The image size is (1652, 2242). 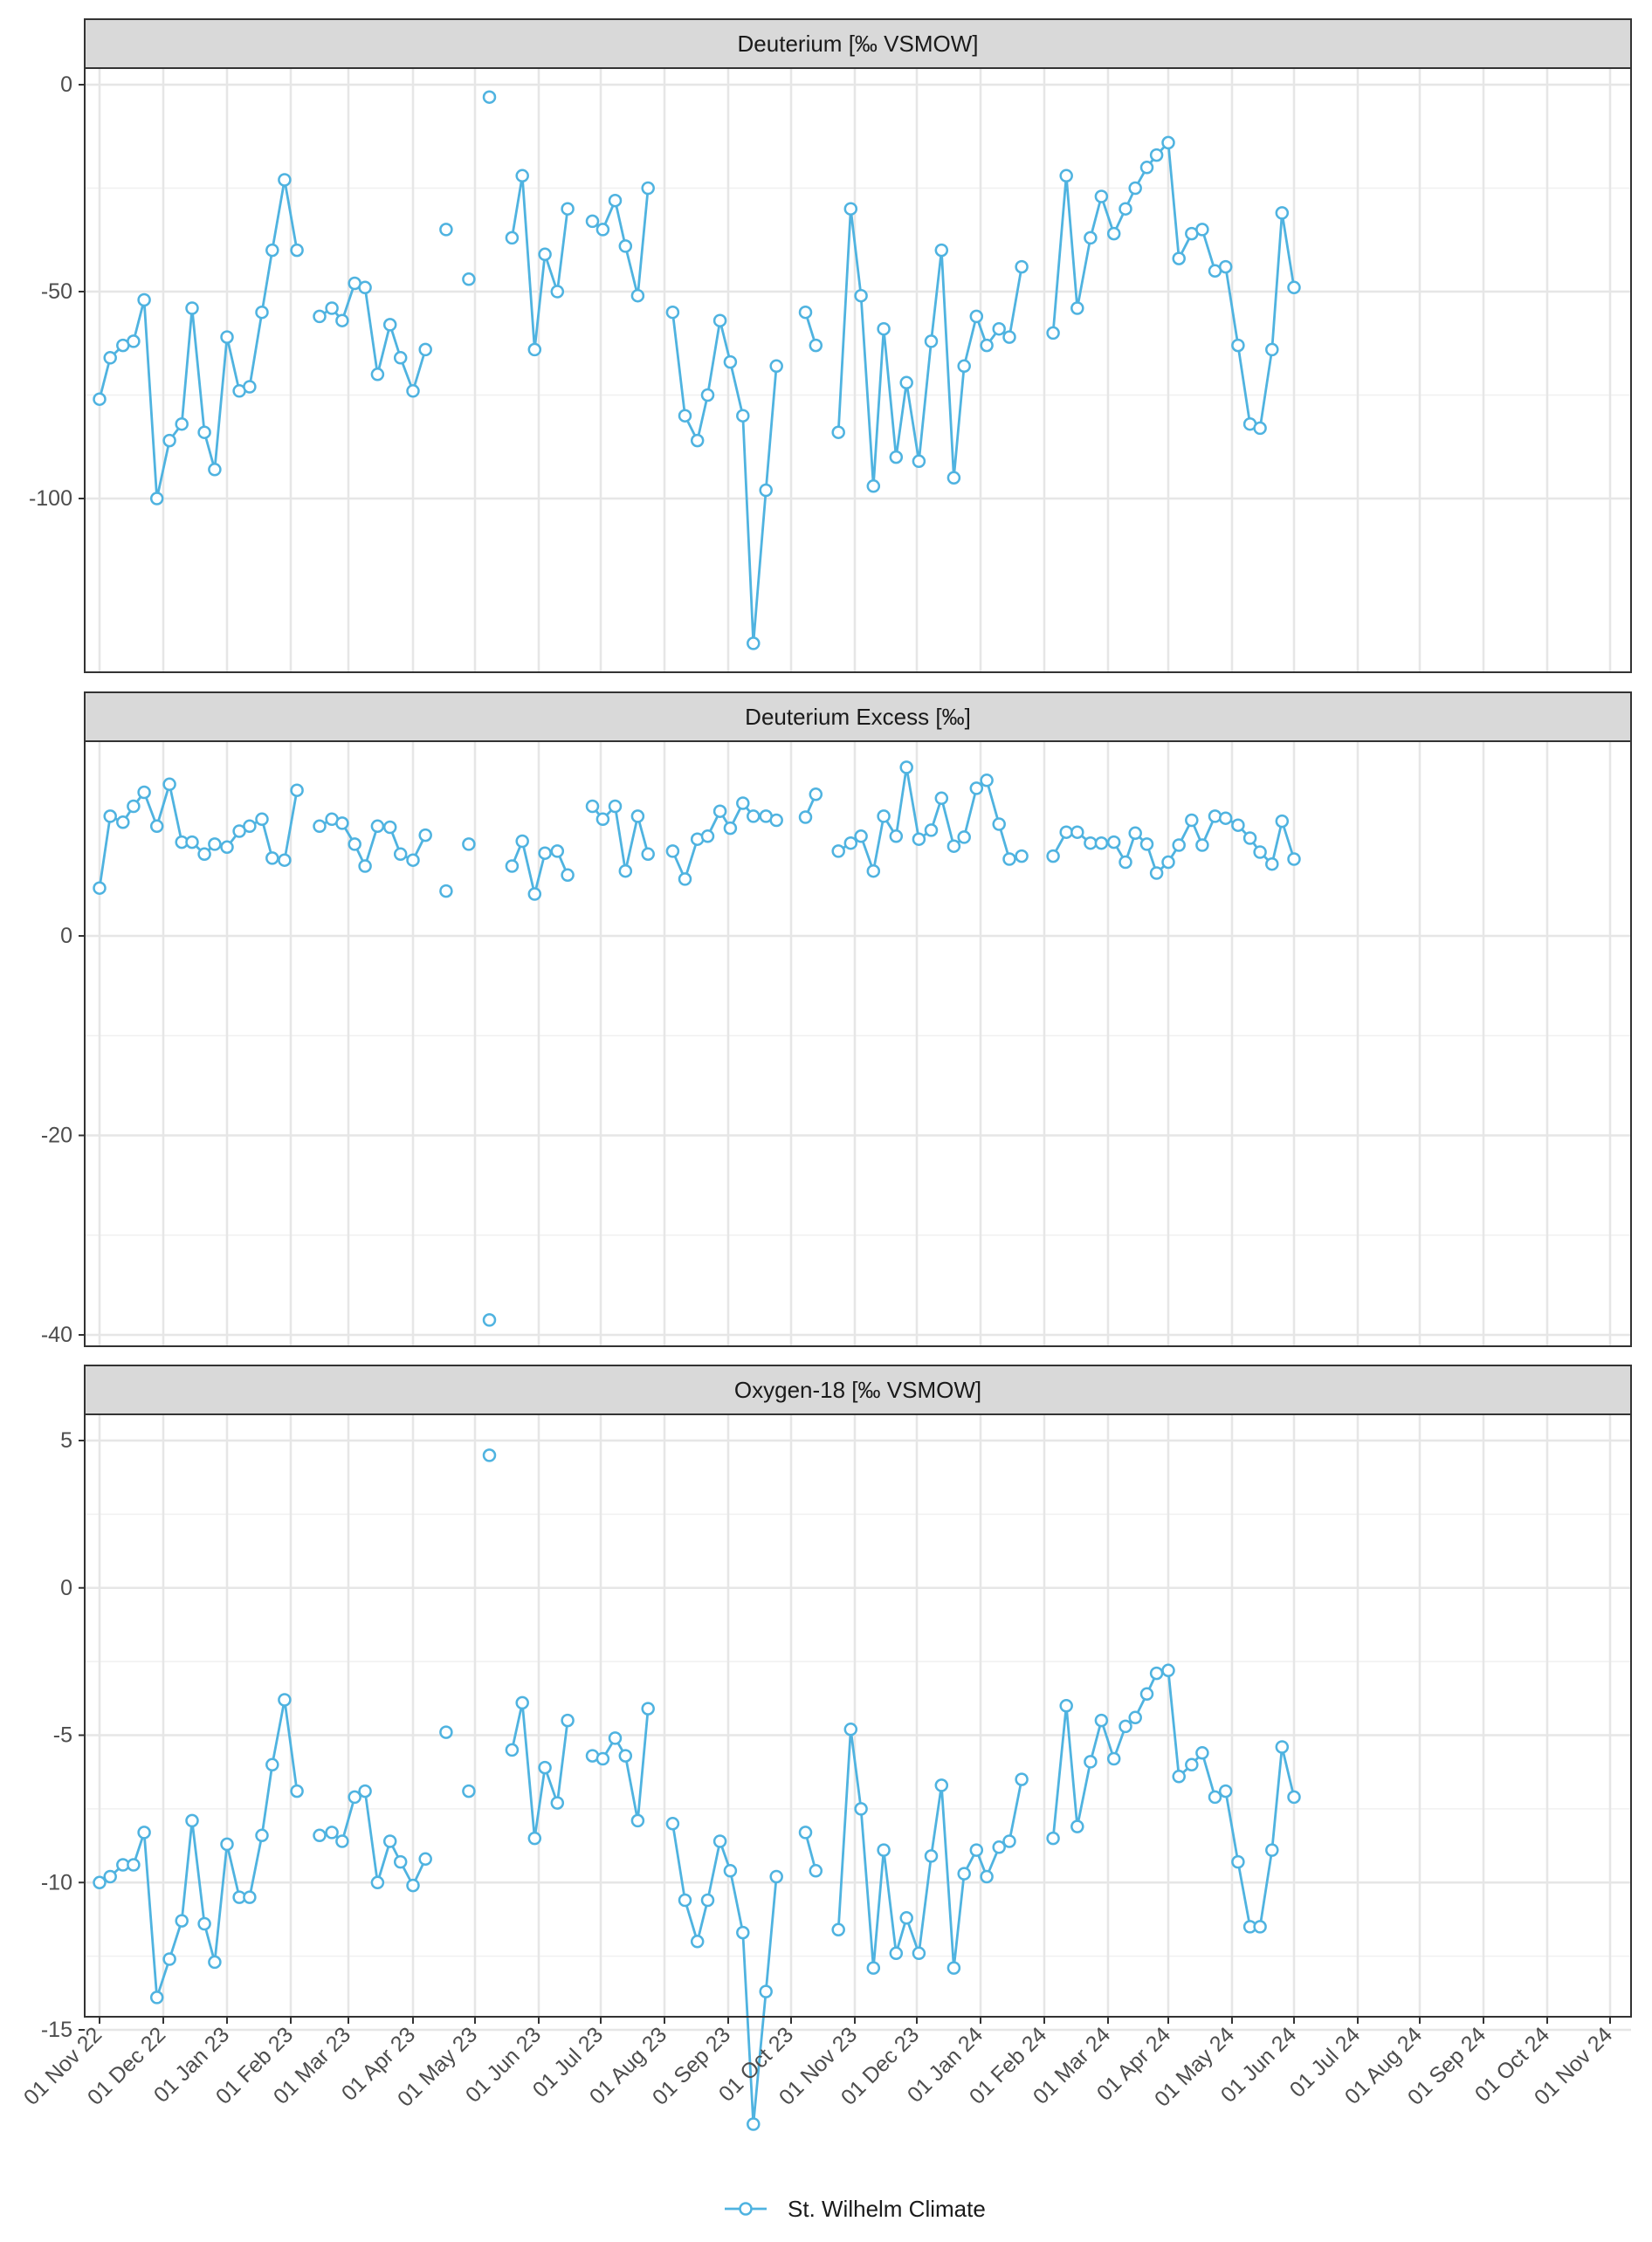 I want to click on y-tick-label: -20, so click(x=56, y=1136).